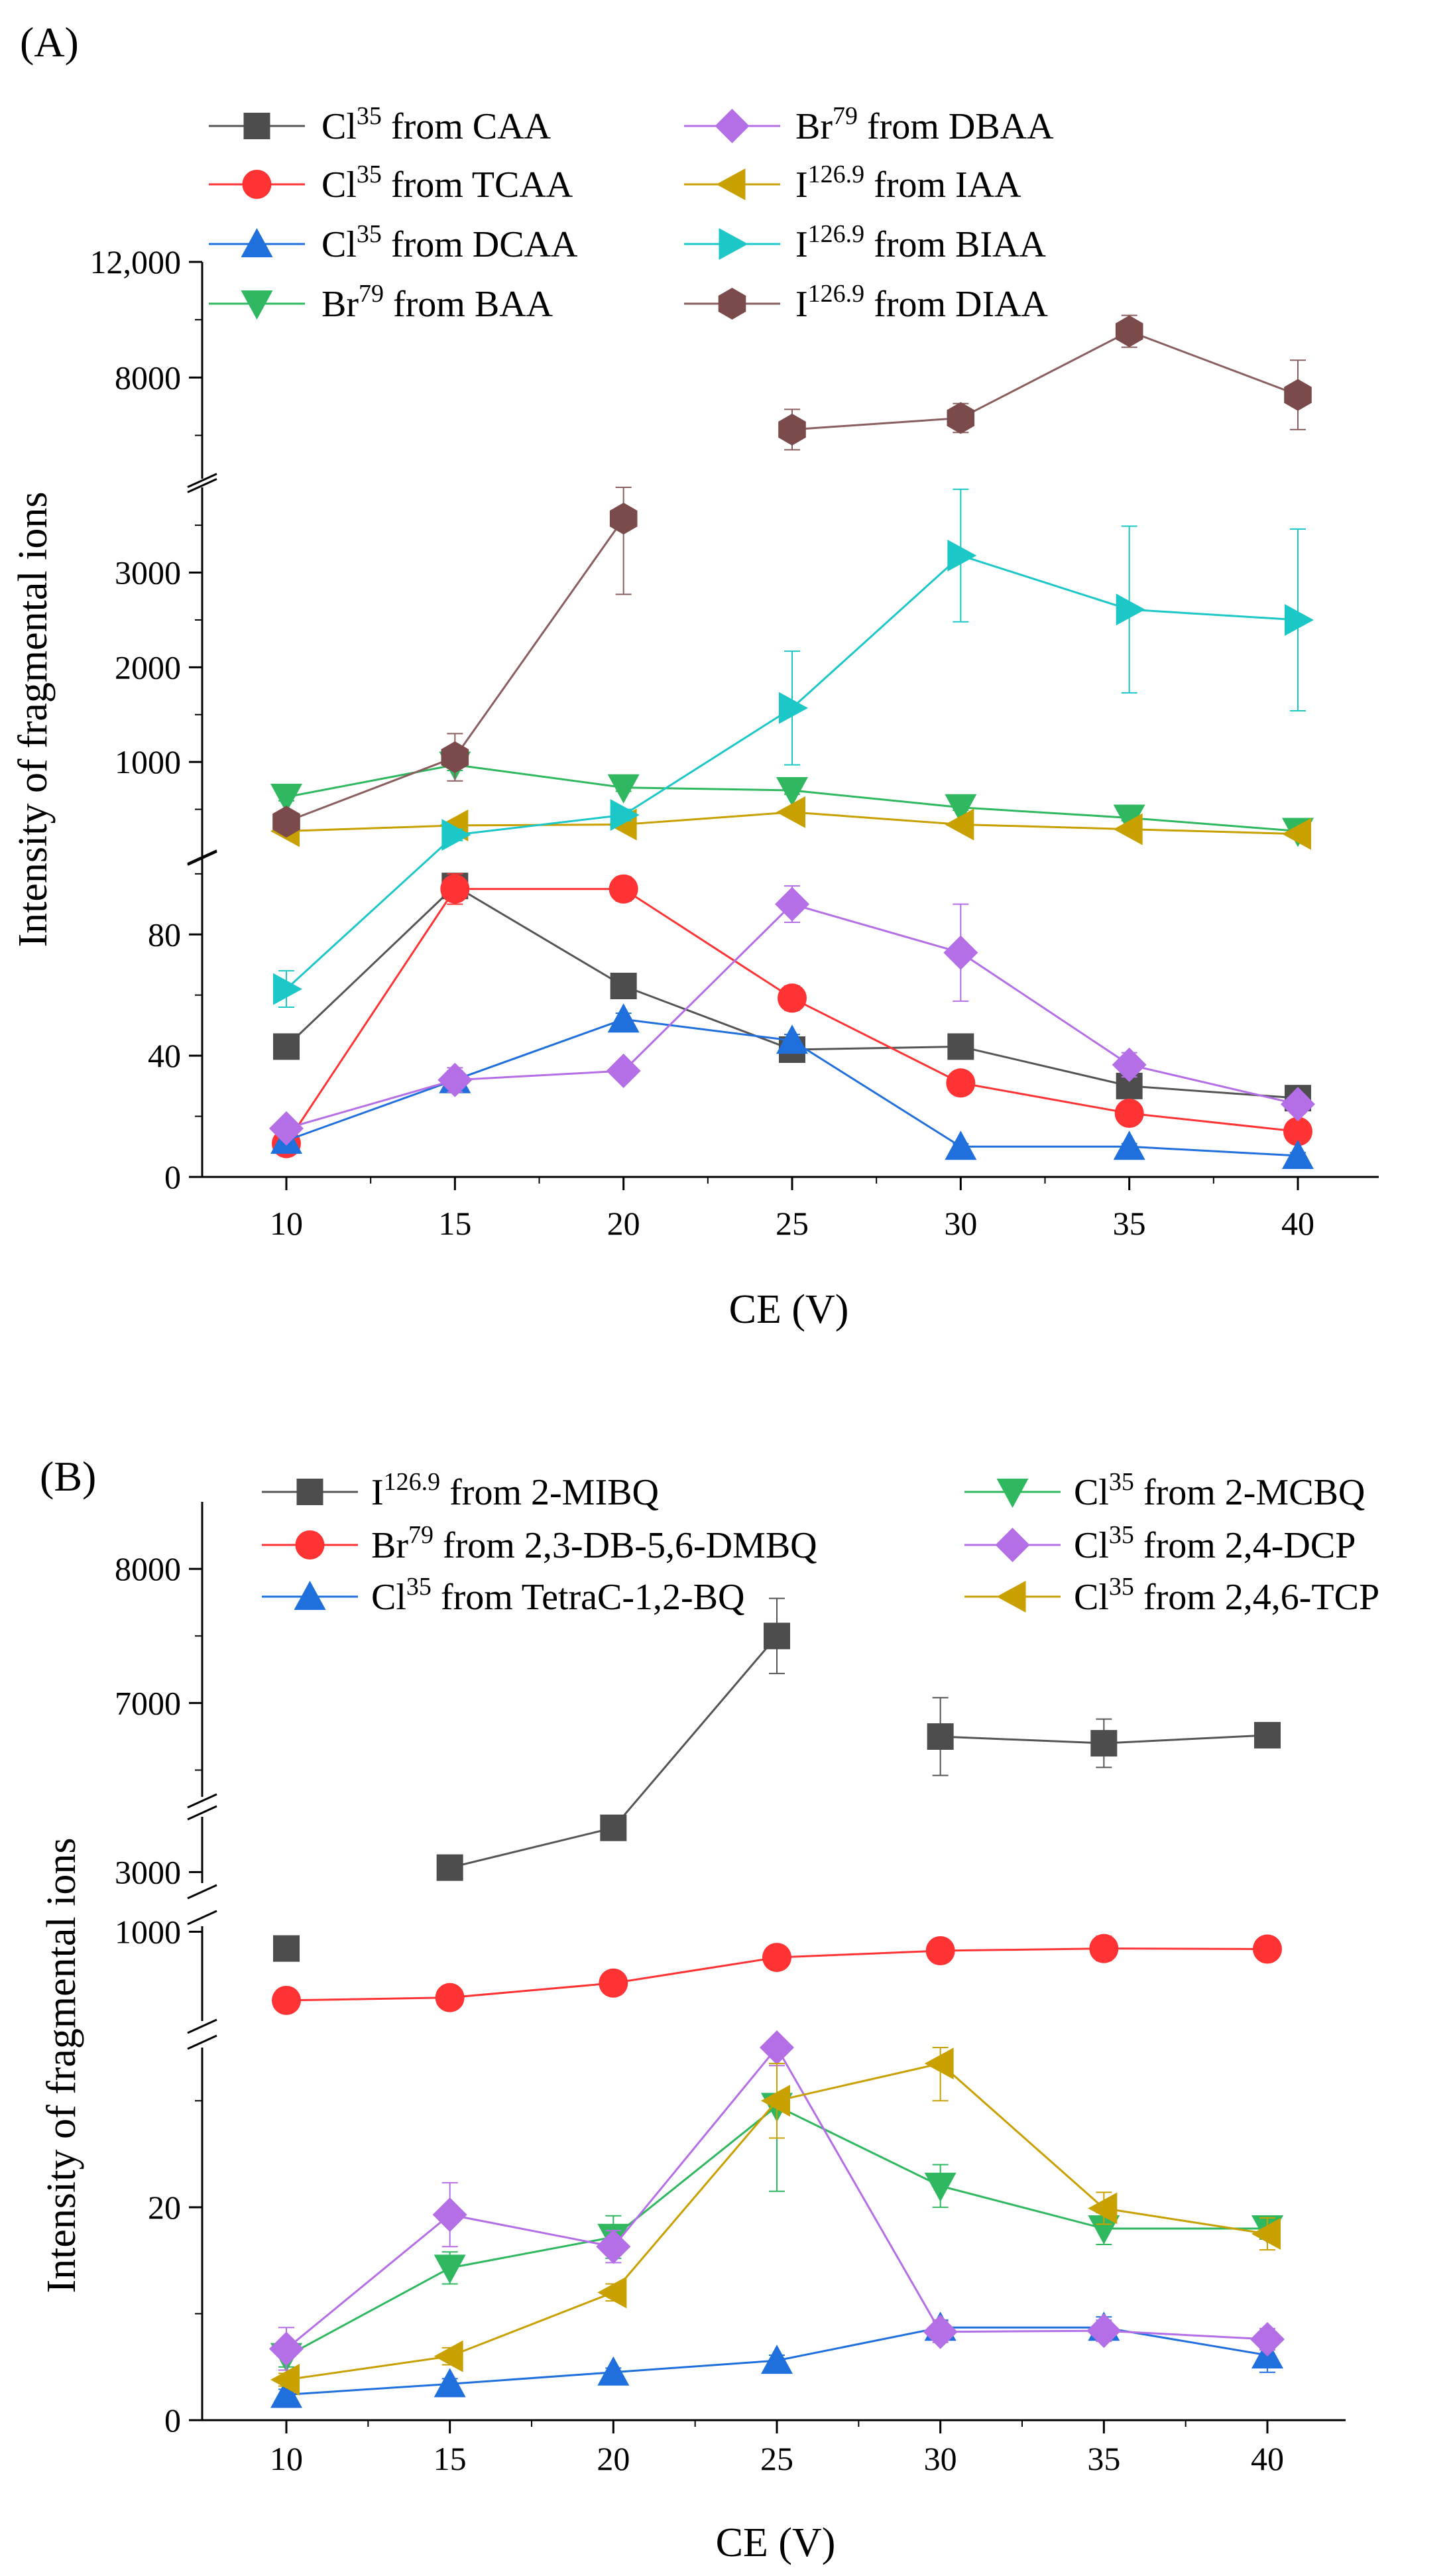 Image resolution: width=1451 pixels, height=2576 pixels. I want to click on panel-a-y-axis-title: Intensity of fragmental ions, so click(33, 720).